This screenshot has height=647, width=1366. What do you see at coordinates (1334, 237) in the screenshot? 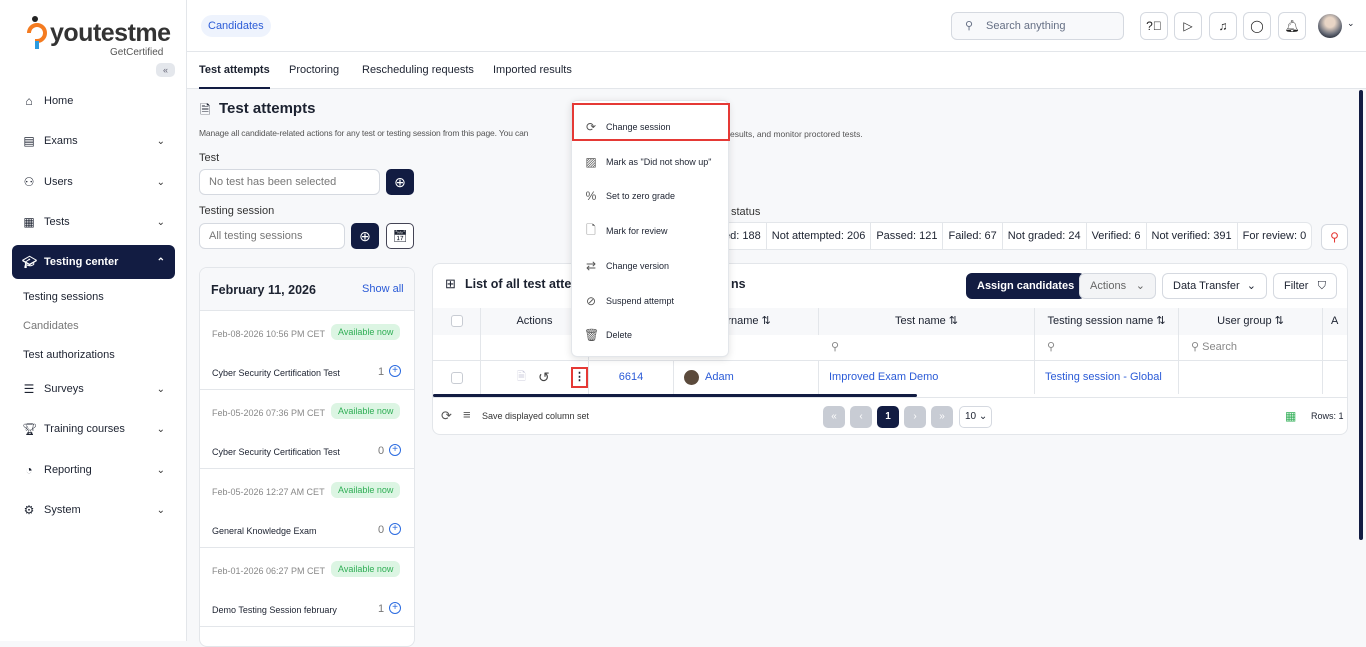
I see `clear-filters-button: ⚲` at bounding box center [1334, 237].